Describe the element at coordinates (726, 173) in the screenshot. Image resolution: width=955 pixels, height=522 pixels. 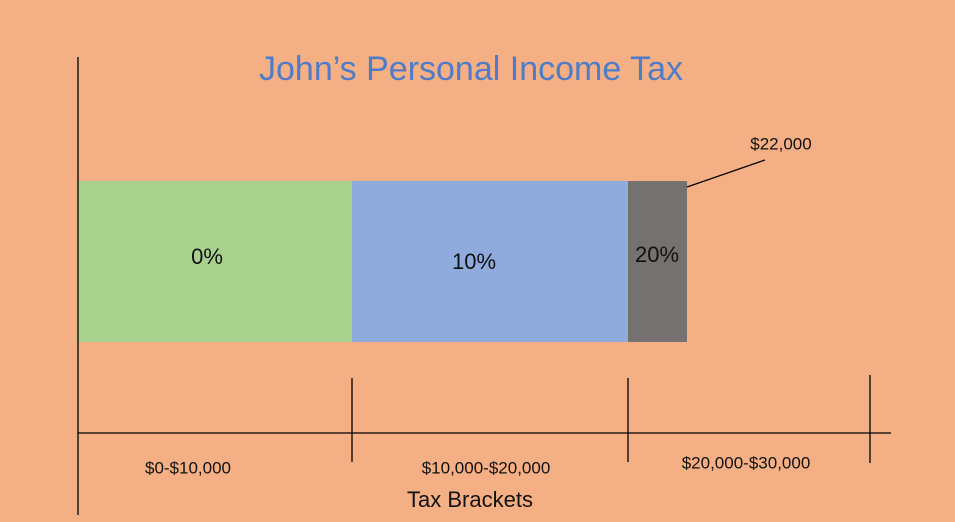
I see `callout-line` at that location.